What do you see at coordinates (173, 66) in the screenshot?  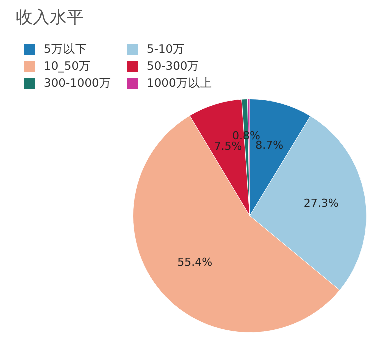 I see `legend-label: 50-300万` at bounding box center [173, 66].